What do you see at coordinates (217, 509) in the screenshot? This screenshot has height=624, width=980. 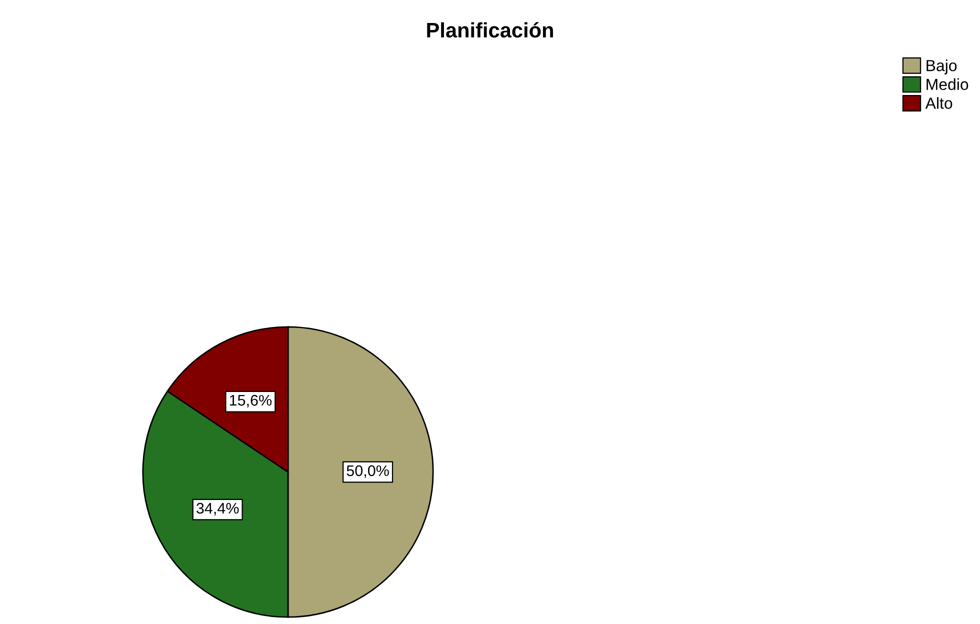 I see `data-label: 34,4%` at bounding box center [217, 509].